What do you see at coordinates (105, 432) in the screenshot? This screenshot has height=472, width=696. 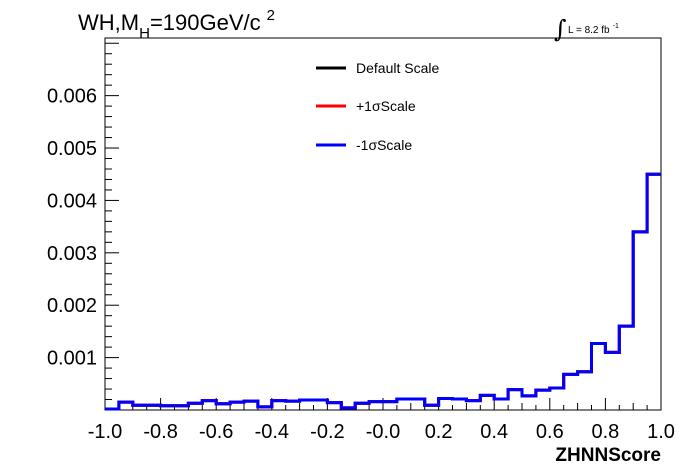 I see `x-tick-label: -1.0` at bounding box center [105, 432].